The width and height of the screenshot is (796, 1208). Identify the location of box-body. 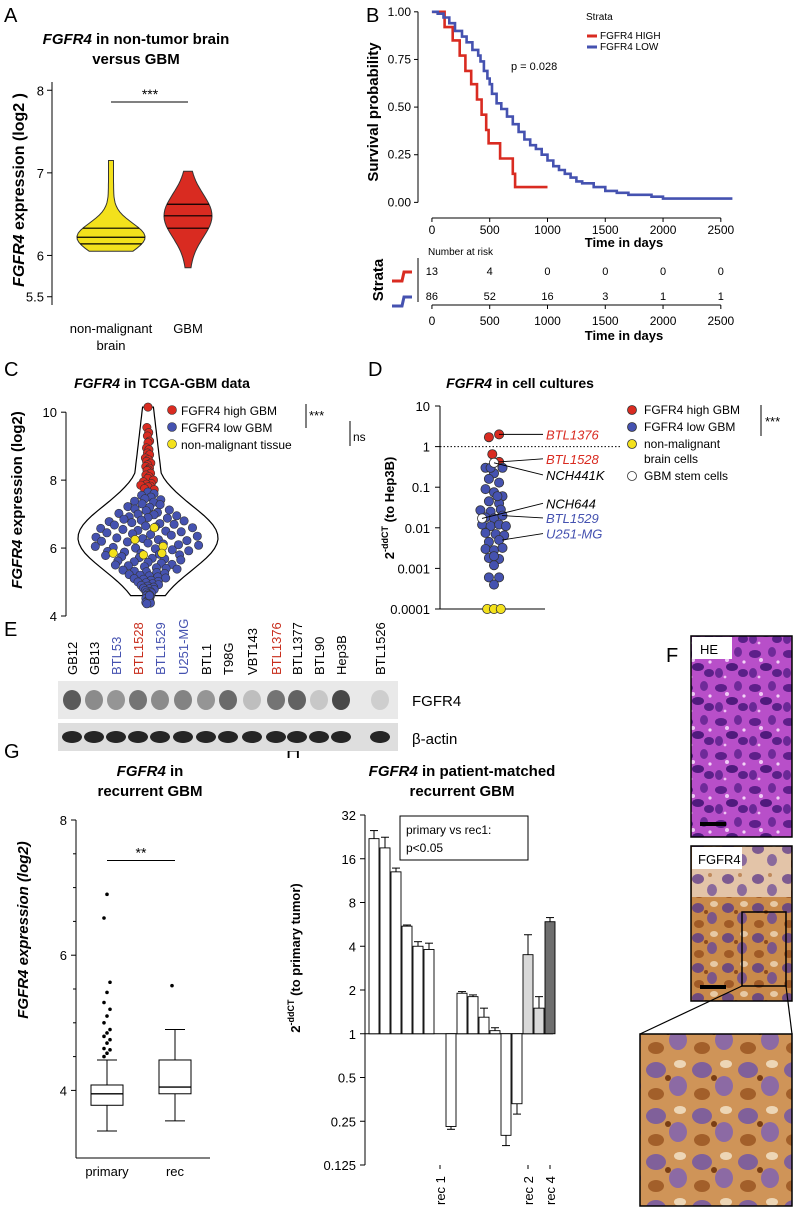
(107, 1095).